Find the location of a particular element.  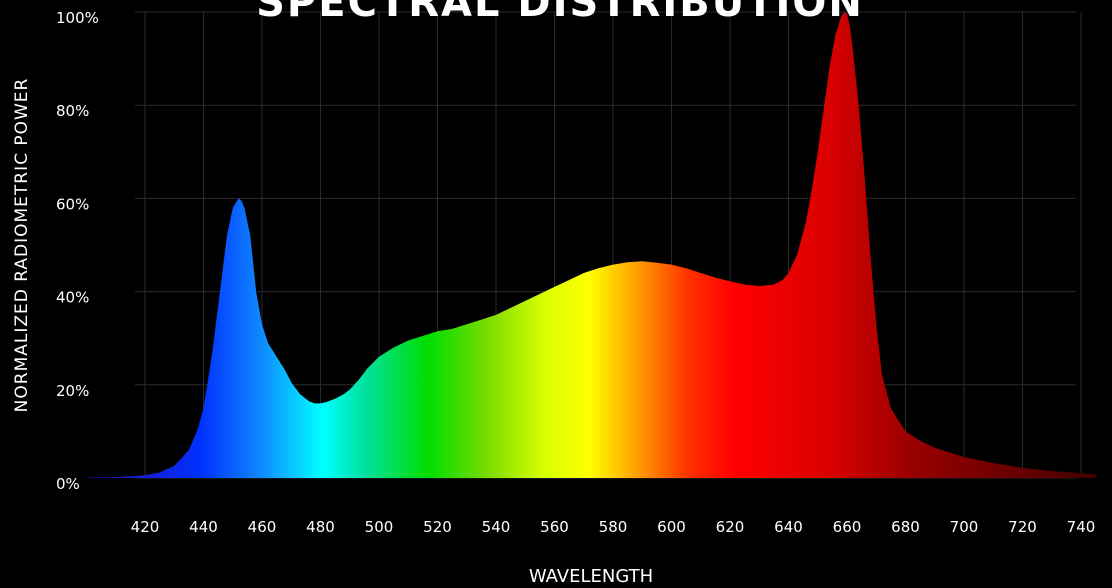

y-tick-label: 100% is located at coordinates (77, 18).